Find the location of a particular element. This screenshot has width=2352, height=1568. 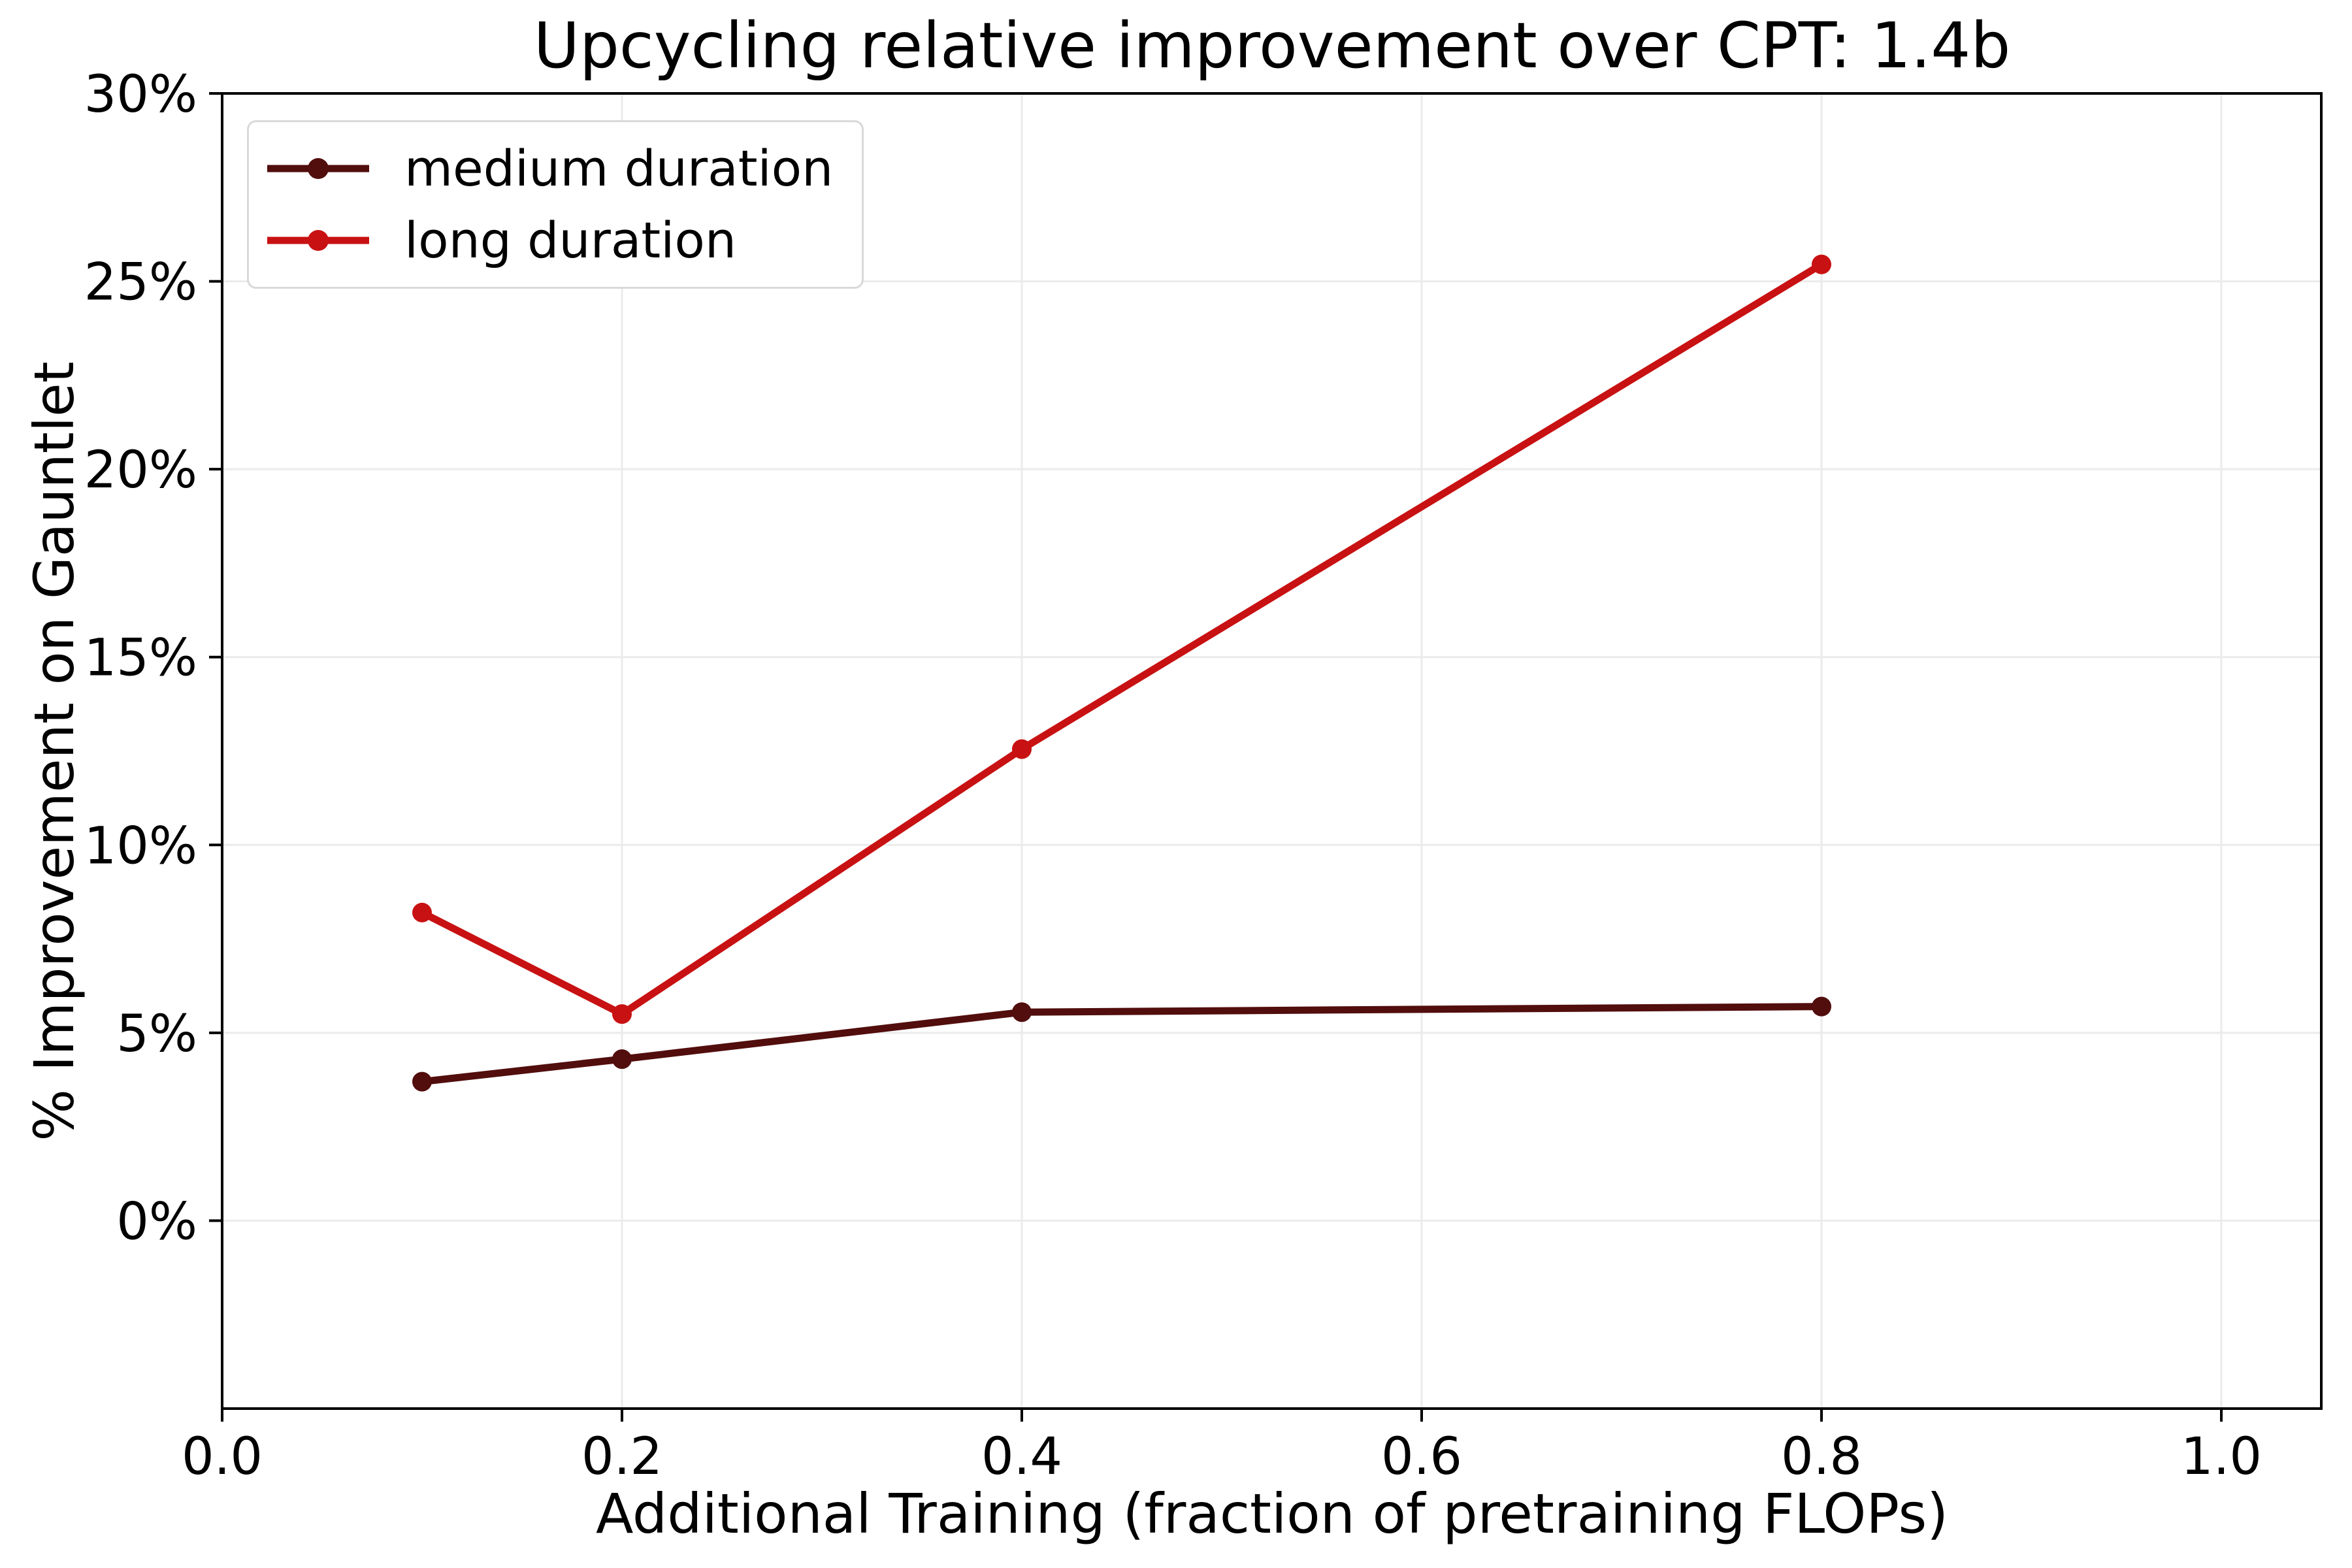

y-tick-label: 20% is located at coordinates (140, 470).